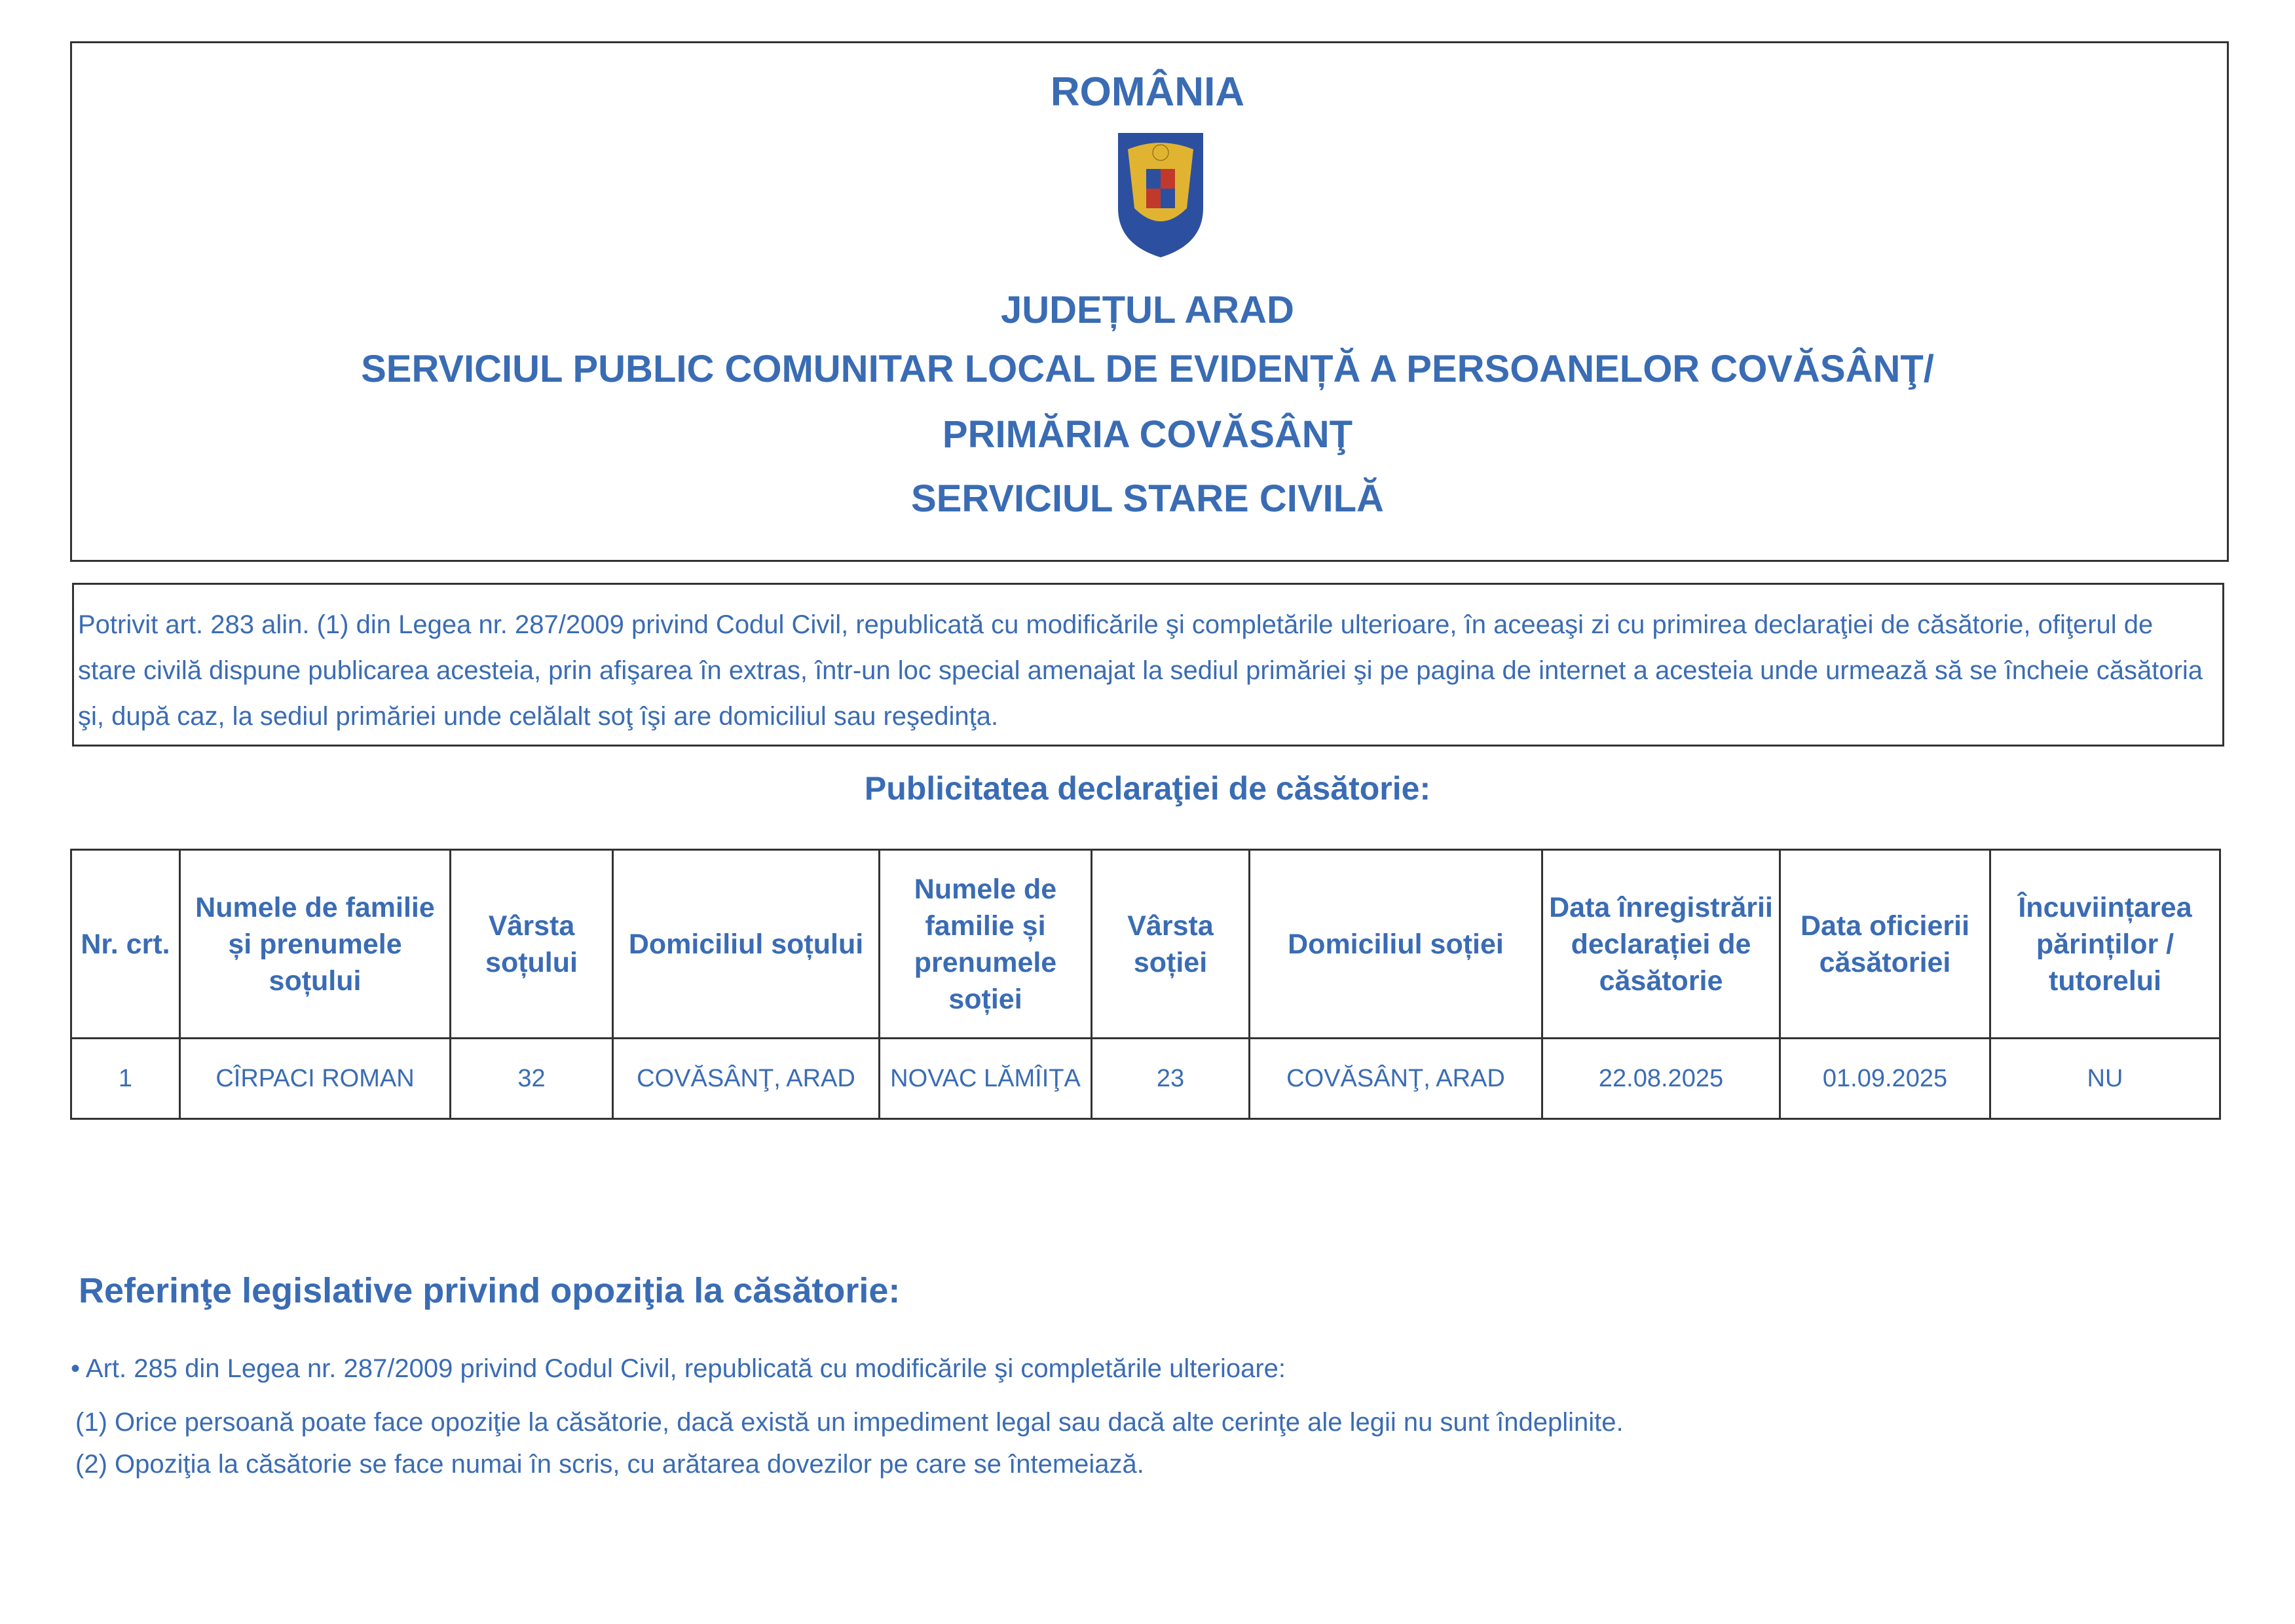 This screenshot has width=2295, height=1624. What do you see at coordinates (2105, 1078) in the screenshot?
I see `cell: NU` at bounding box center [2105, 1078].